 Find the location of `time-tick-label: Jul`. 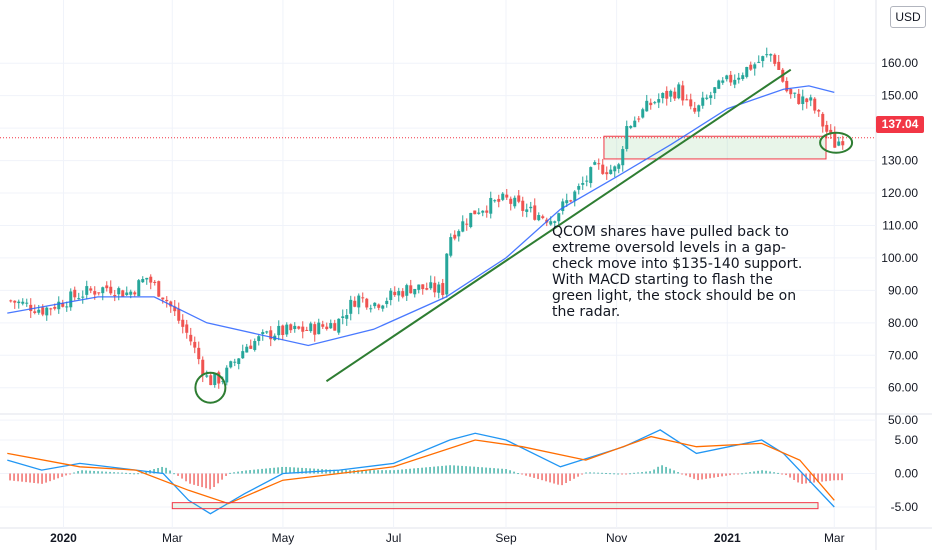

time-tick-label: Jul is located at coordinates (393, 538).